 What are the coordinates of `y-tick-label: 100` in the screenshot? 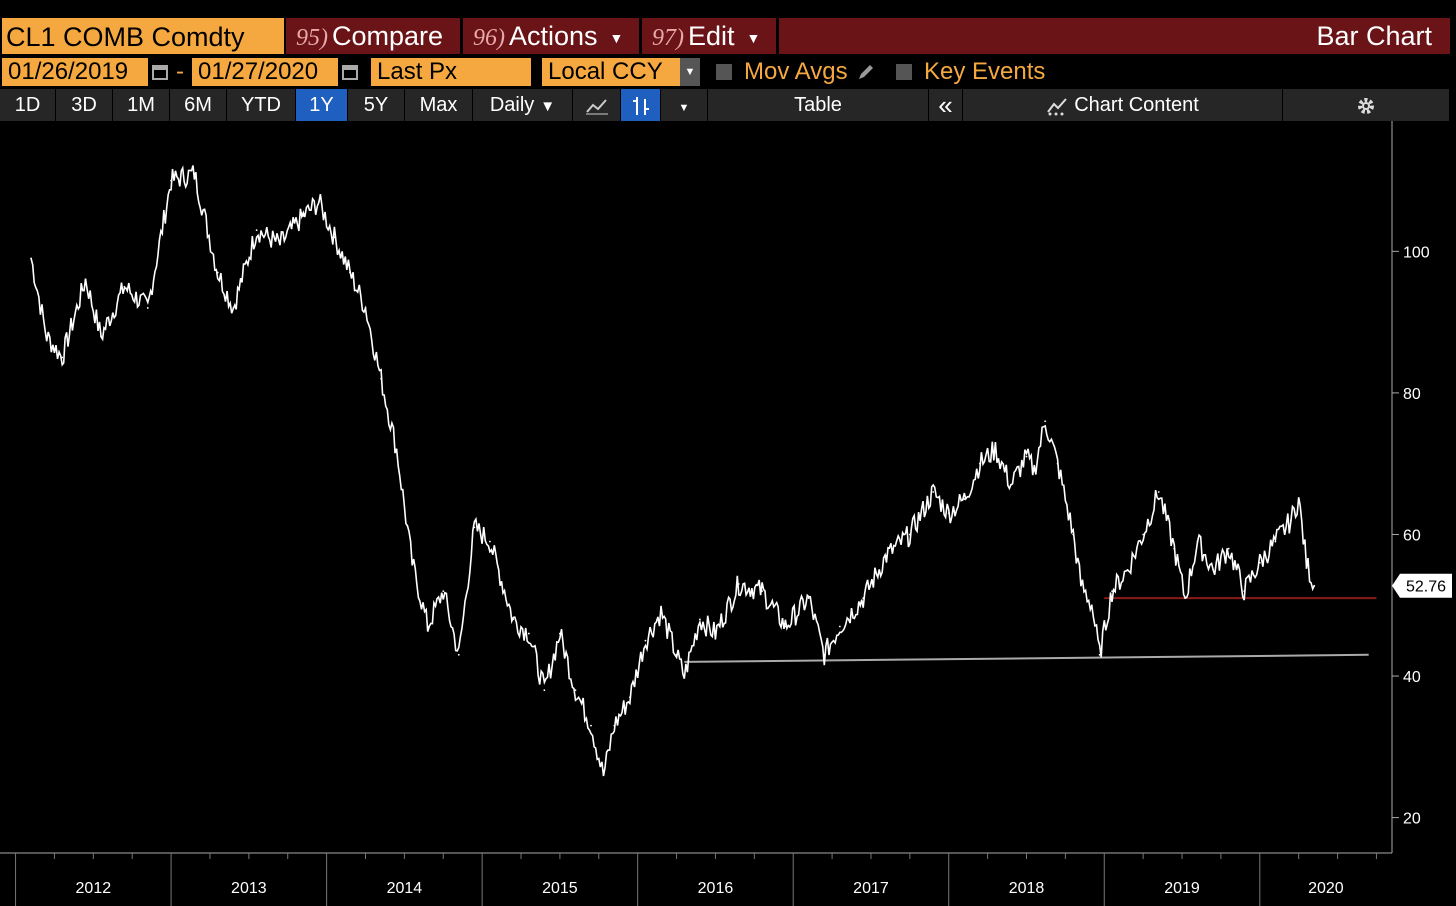 It's located at (1416, 252).